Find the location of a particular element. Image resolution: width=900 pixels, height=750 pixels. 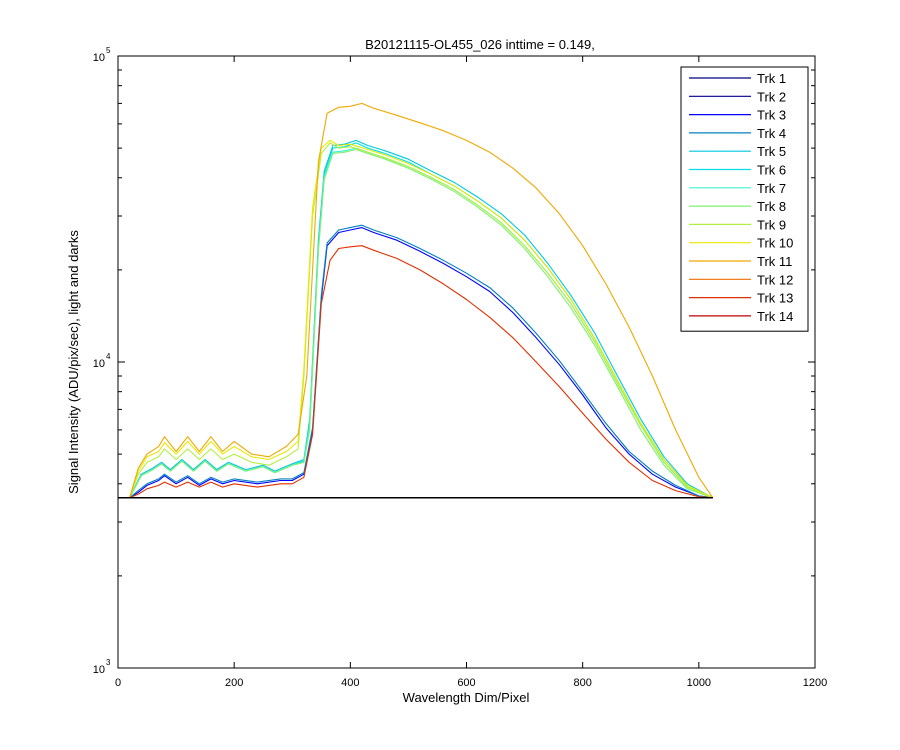

x-axis-title: Wavelength Dim/Pixel is located at coordinates (466, 697).